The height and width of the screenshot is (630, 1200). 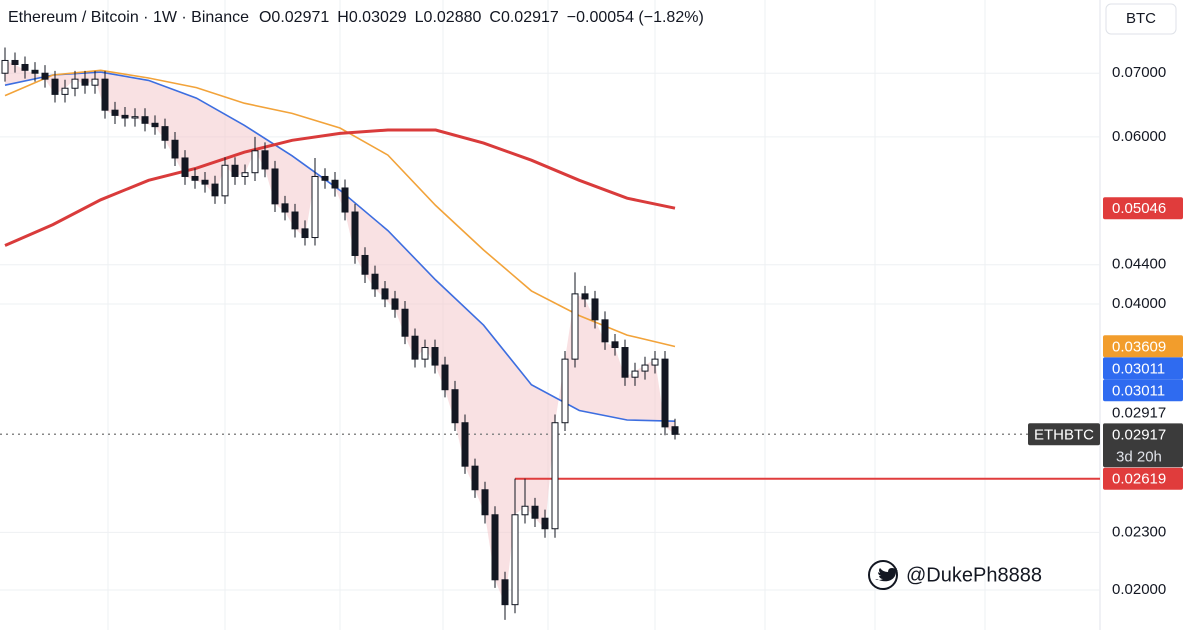 I want to click on watermark-text: @DukePh8888, so click(x=974, y=575).